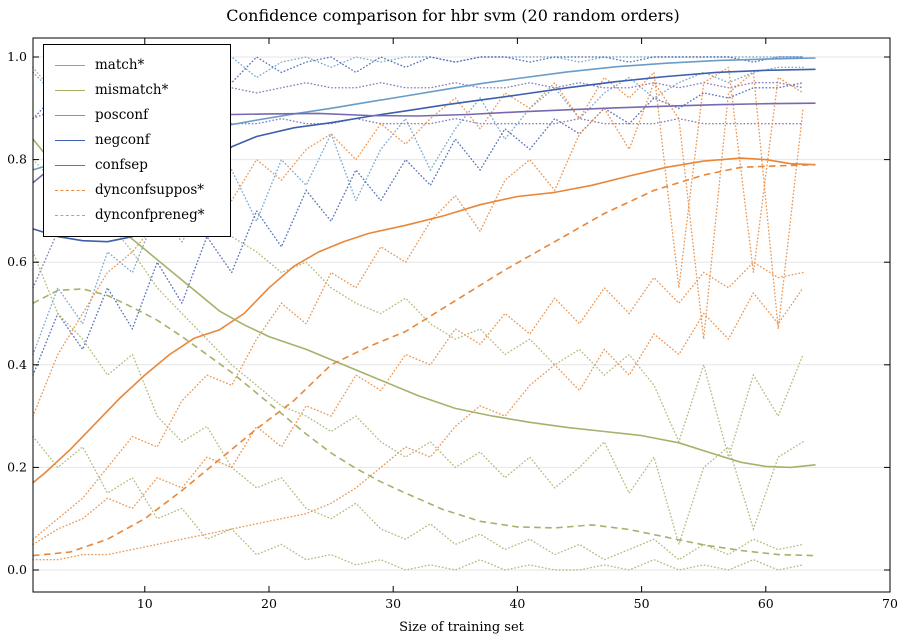 The image size is (906, 644). What do you see at coordinates (122, 139) in the screenshot?
I see `legend-item-label: negconf` at bounding box center [122, 139].